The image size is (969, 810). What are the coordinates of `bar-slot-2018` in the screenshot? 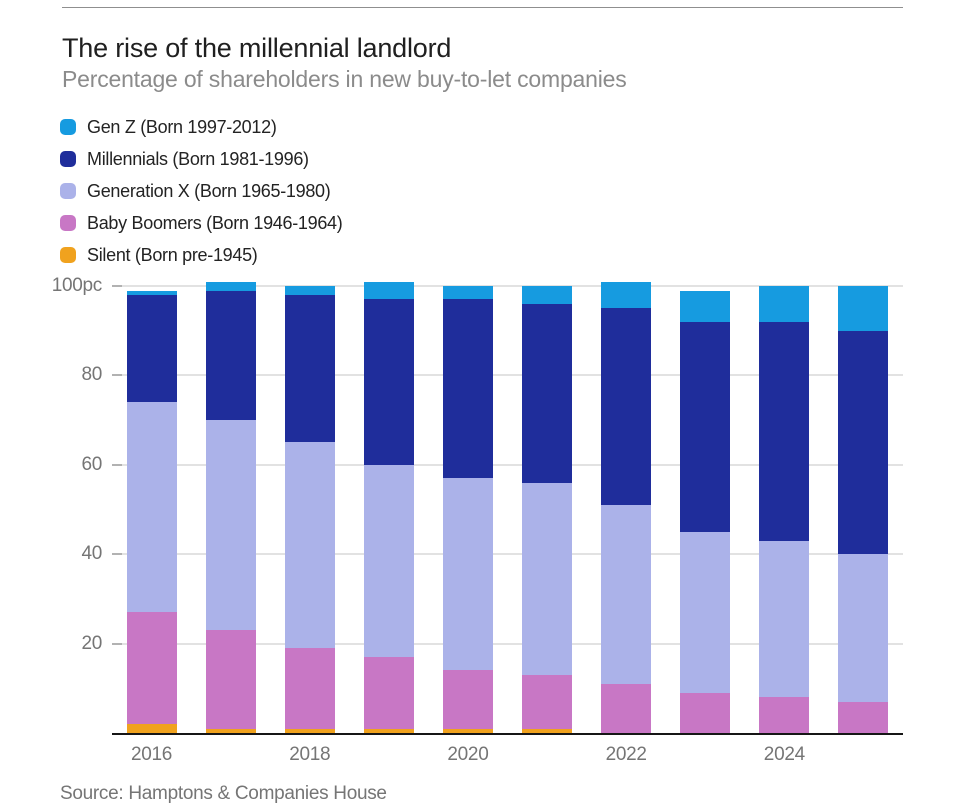 It's located at (309, 509).